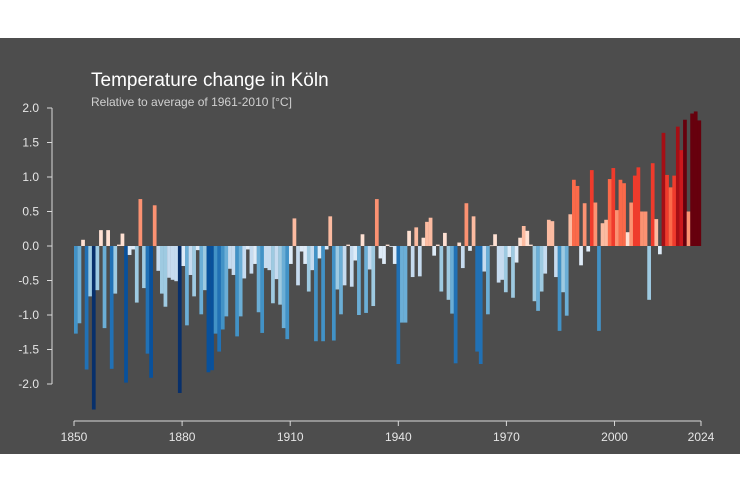 This screenshot has height=493, width=740. Describe the element at coordinates (620, 212) in the screenshot. I see `bar-2002` at that location.